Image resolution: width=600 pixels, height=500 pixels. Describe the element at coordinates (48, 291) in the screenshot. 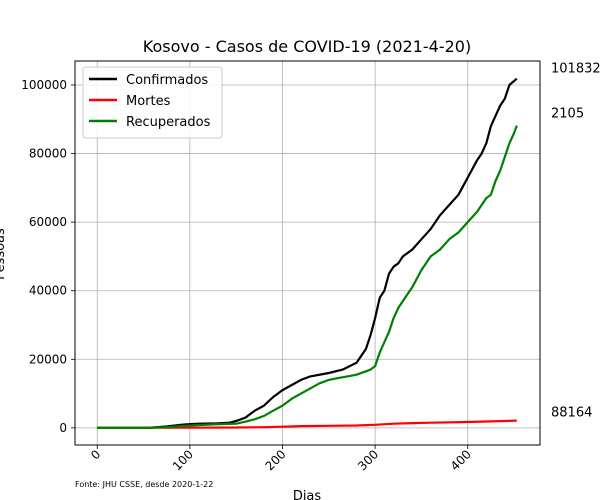

I see `y-tick-label: 40000` at that location.